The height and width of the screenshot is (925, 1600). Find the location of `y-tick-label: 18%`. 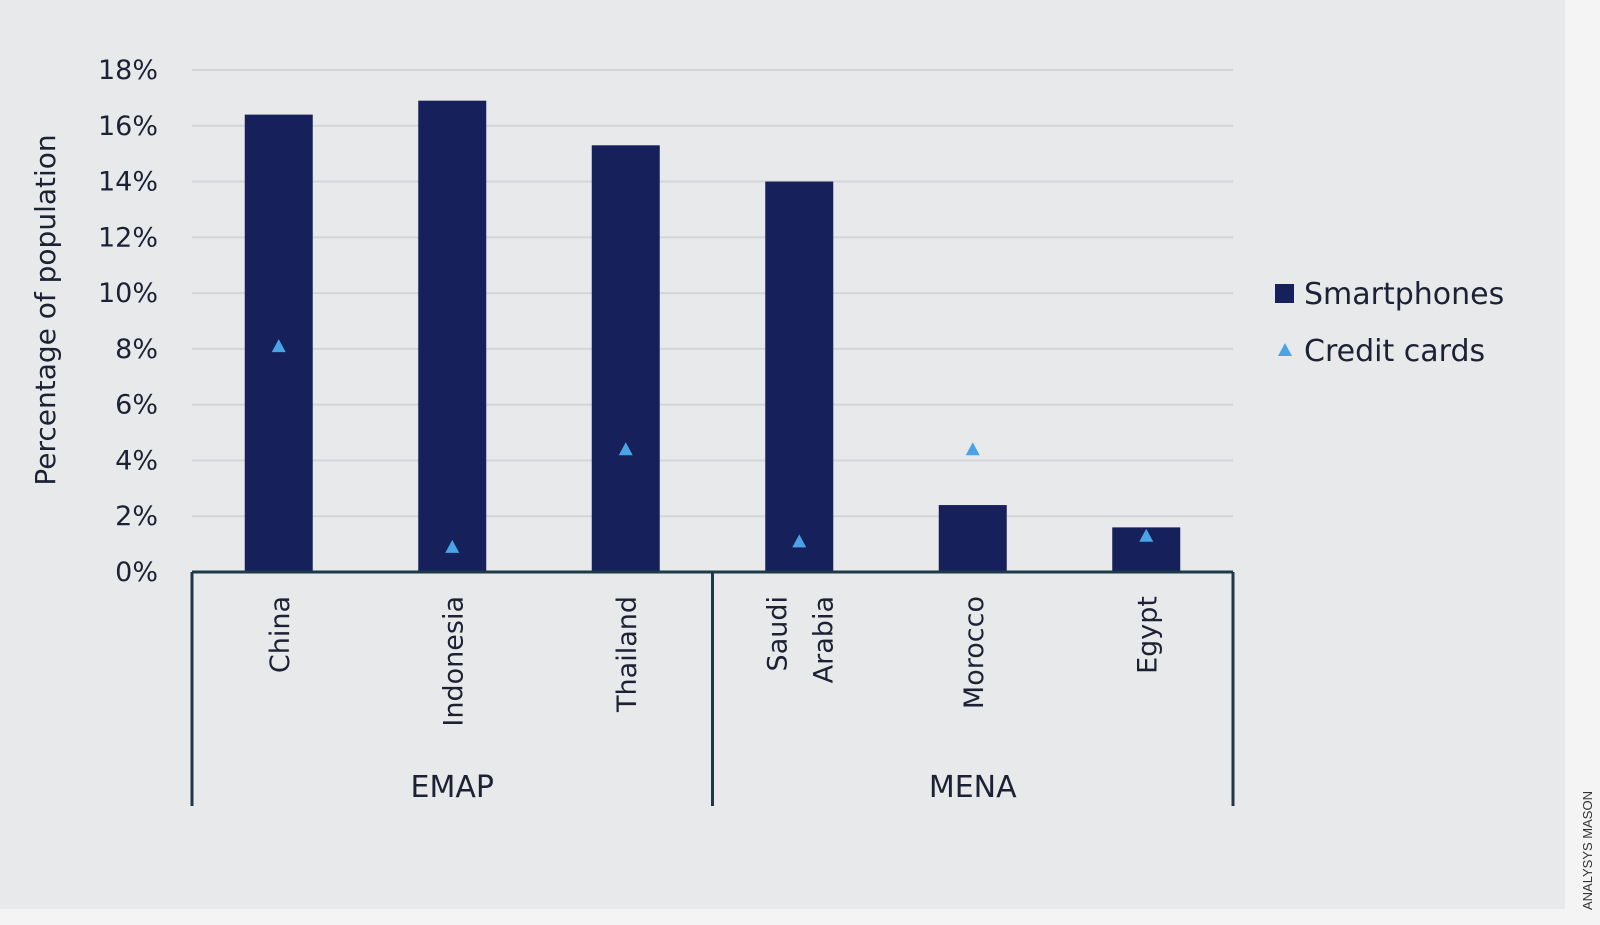

y-tick-label: 18% is located at coordinates (128, 70).